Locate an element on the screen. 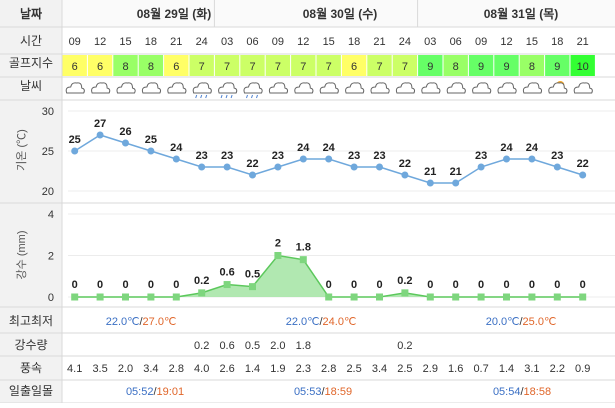 This screenshot has height=408, width=615. precip-amount-cell: 0.6 is located at coordinates (226, 346).